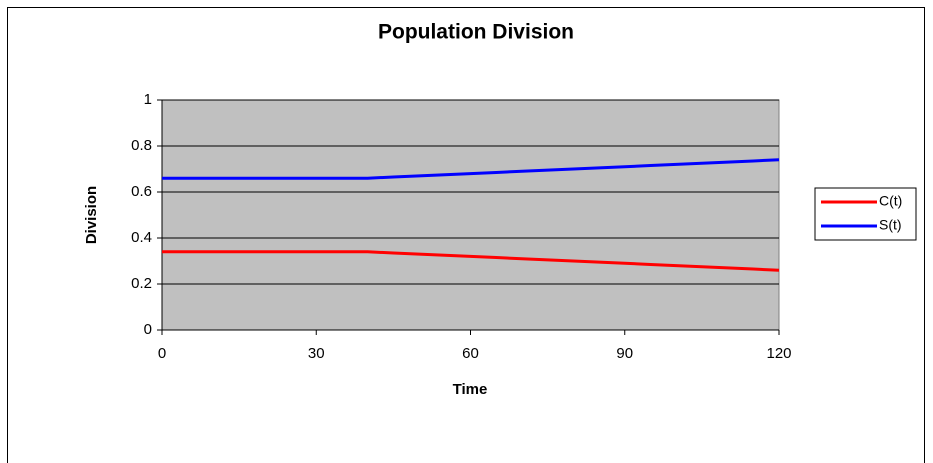 The image size is (933, 463). I want to click on x-tick-label: 0, so click(162, 353).